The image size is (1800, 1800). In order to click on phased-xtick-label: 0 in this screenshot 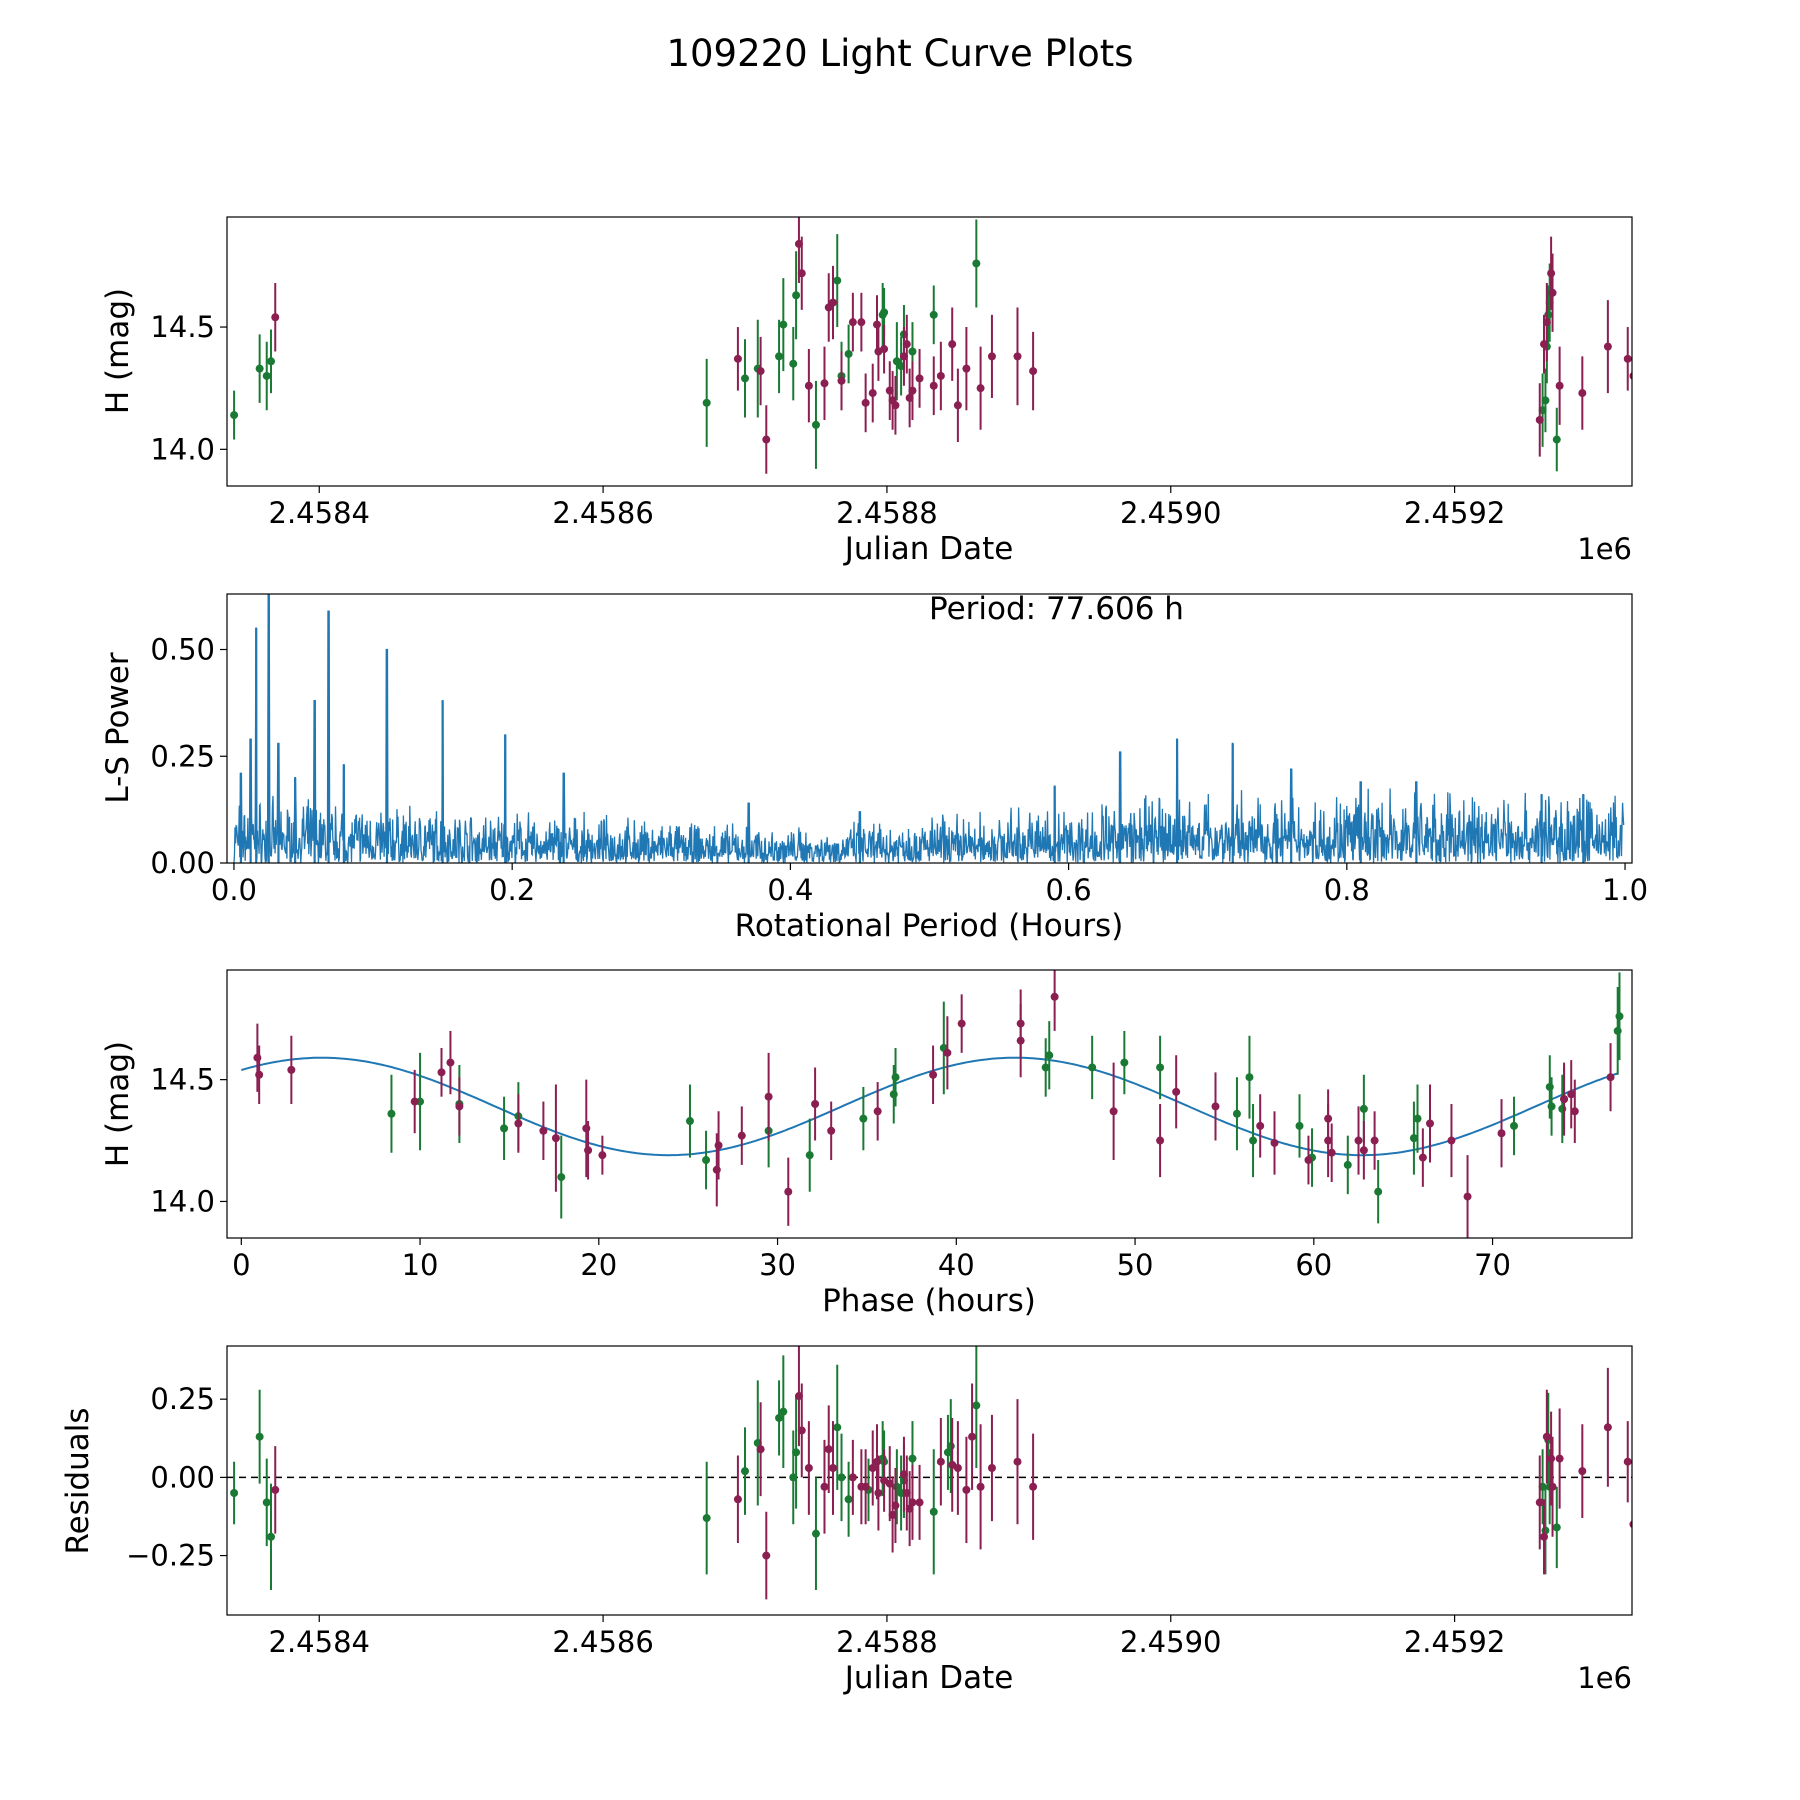, I will do `click(241, 1265)`.